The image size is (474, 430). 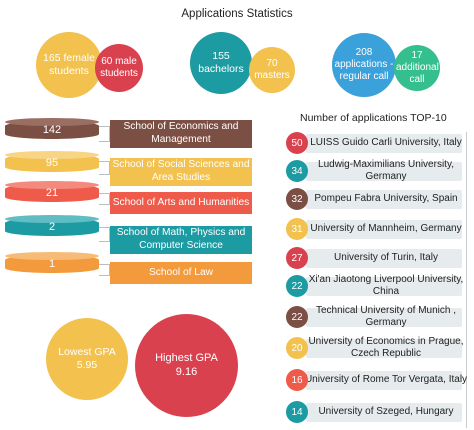 I want to click on additional-call-bubble: 17 additional call, so click(x=417, y=68).